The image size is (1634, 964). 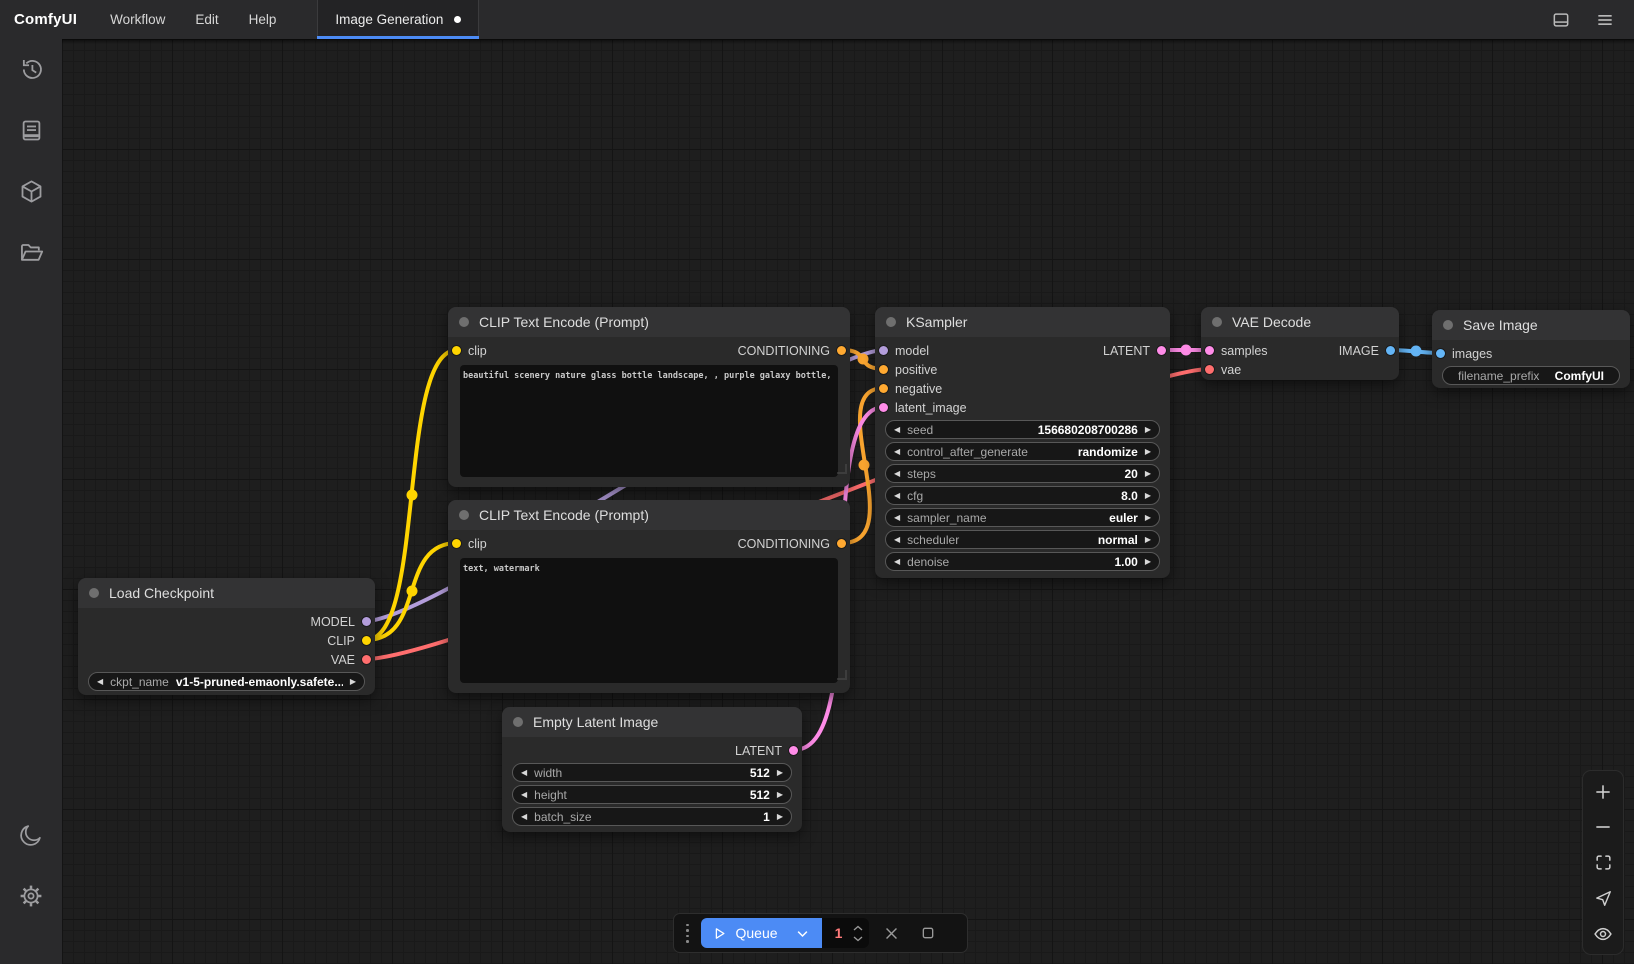 I want to click on queue-button: Queue, so click(x=761, y=933).